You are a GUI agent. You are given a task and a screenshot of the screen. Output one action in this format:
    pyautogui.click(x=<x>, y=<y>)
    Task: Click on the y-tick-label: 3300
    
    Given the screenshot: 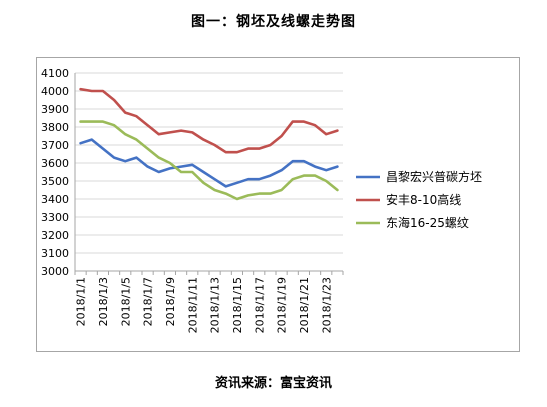 What is the action you would take?
    pyautogui.click(x=55, y=217)
    